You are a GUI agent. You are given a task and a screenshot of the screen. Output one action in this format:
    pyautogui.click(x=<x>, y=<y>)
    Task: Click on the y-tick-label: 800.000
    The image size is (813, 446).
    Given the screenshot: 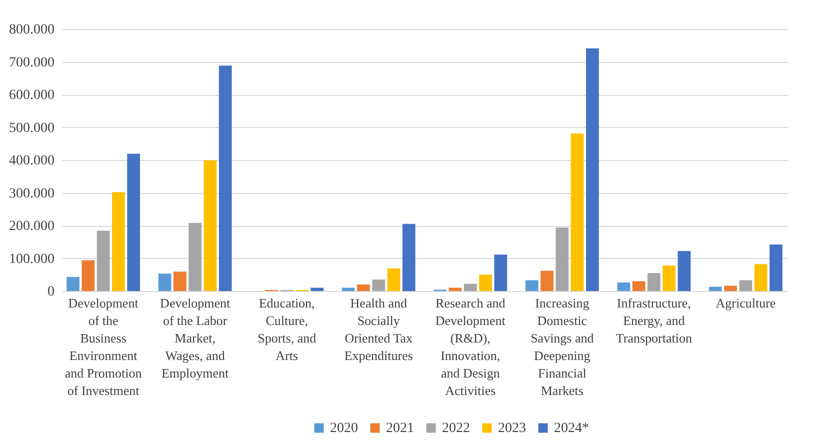 What is the action you would take?
    pyautogui.click(x=31, y=30)
    